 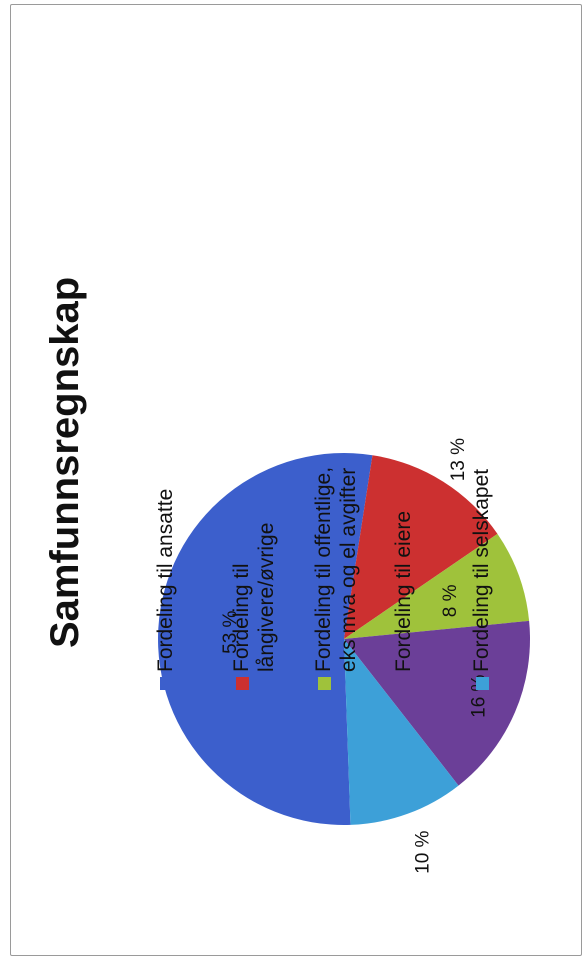 What do you see at coordinates (481, 570) in the screenshot?
I see `legend-label-fordeling-til-selskapet: Fordeling til selskapet` at bounding box center [481, 570].